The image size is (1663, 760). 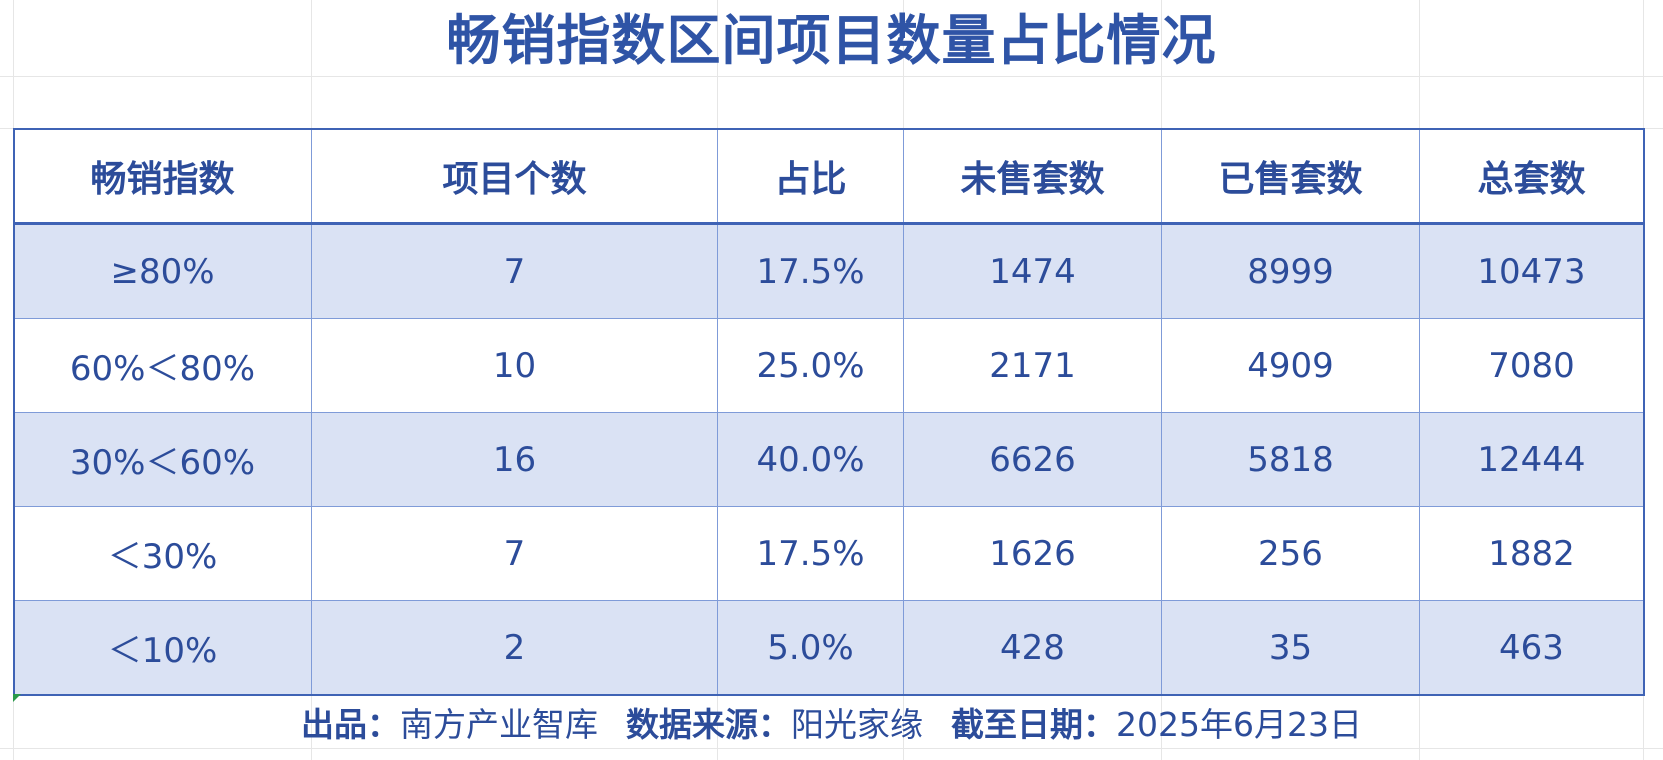 I want to click on table-cell: 8999, so click(x=1290, y=271).